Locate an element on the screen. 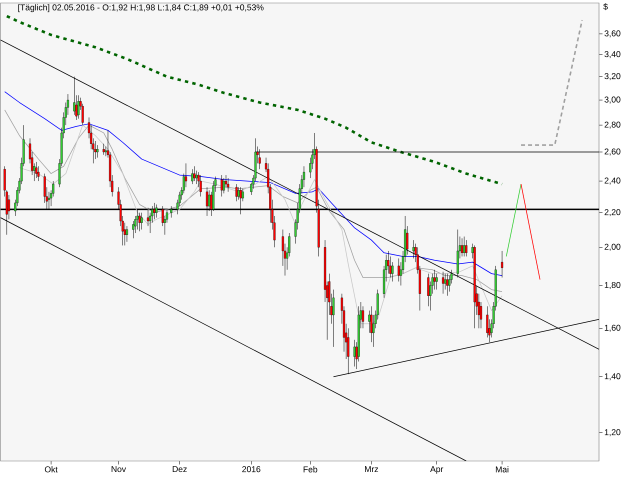  x-tick-label: Dez is located at coordinates (179, 469).